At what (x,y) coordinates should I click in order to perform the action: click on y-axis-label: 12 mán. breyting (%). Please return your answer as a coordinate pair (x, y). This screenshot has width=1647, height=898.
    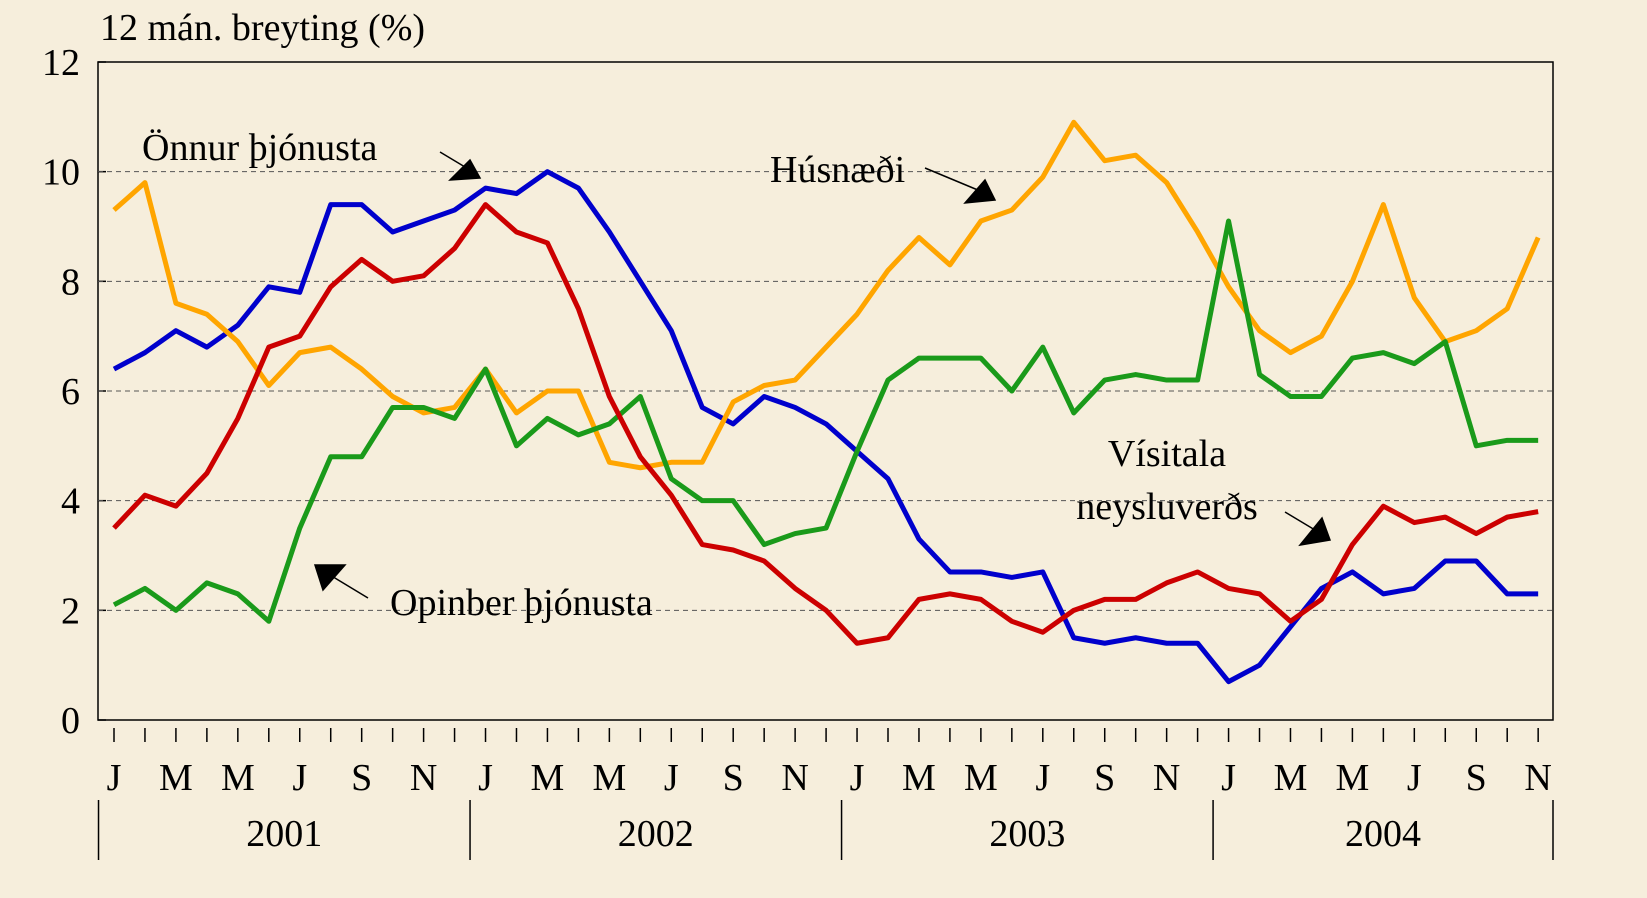
    Looking at the image, I should click on (262, 28).